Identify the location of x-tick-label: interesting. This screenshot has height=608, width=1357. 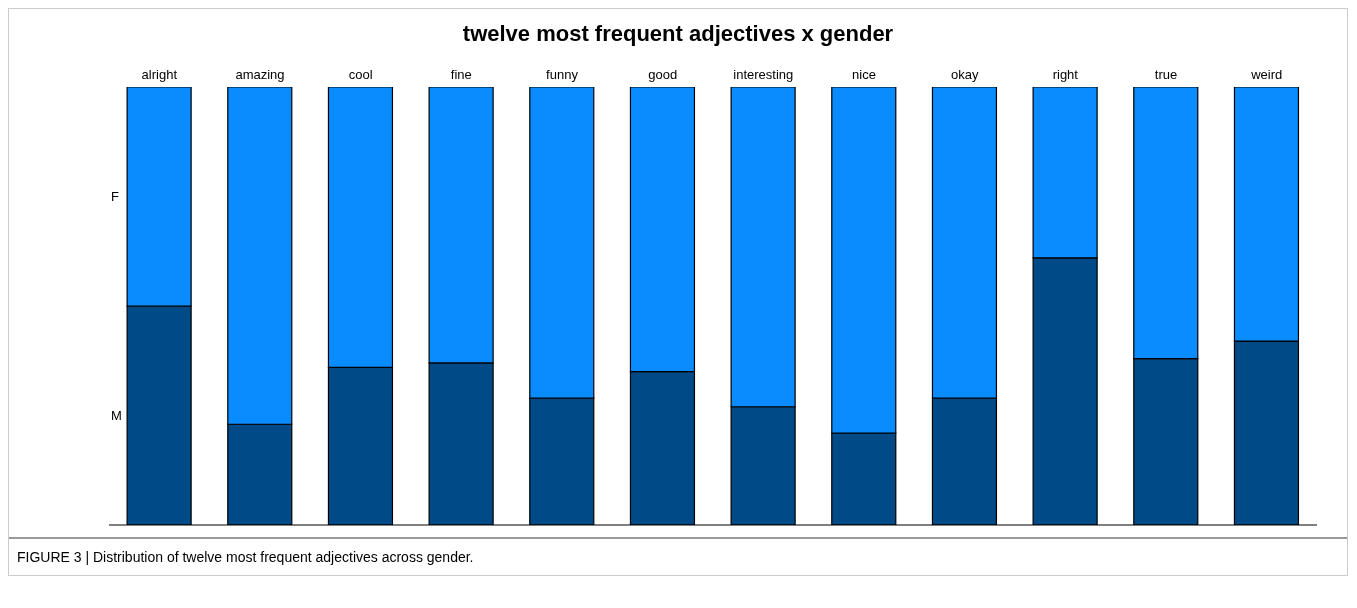
(763, 74).